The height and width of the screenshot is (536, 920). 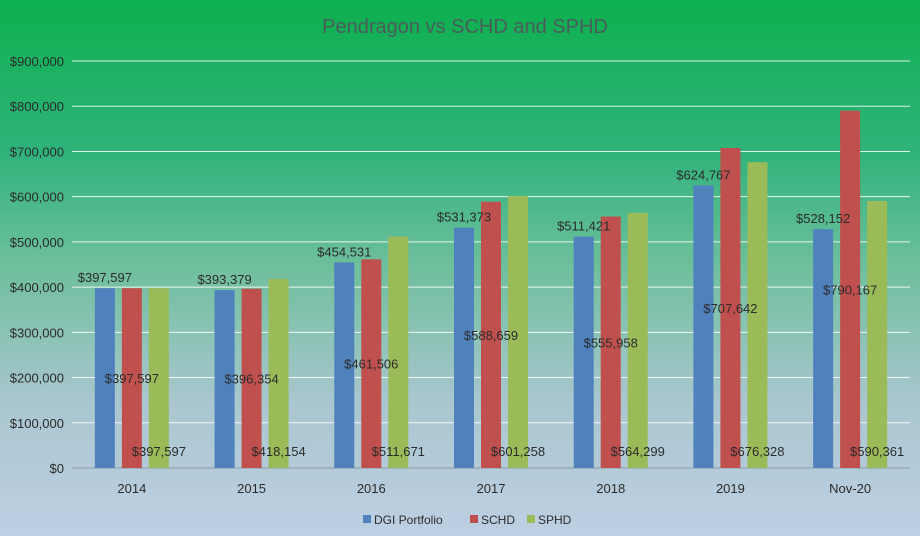 I want to click on data-label: $531,373, so click(x=464, y=217).